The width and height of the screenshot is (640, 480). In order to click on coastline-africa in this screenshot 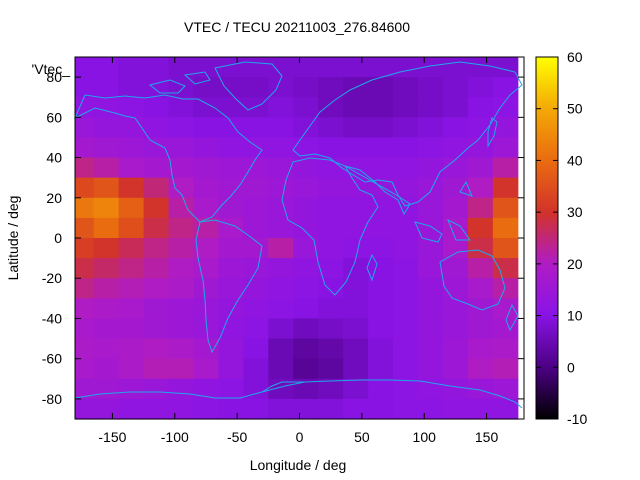, I will do `click(330, 226)`.